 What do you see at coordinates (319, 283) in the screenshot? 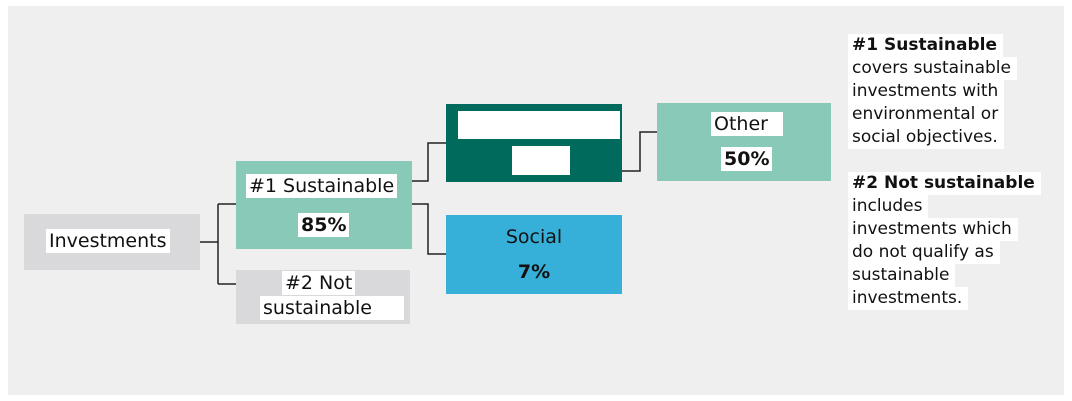
I see `not-sustainable-label-line1: #2 Not` at bounding box center [319, 283].